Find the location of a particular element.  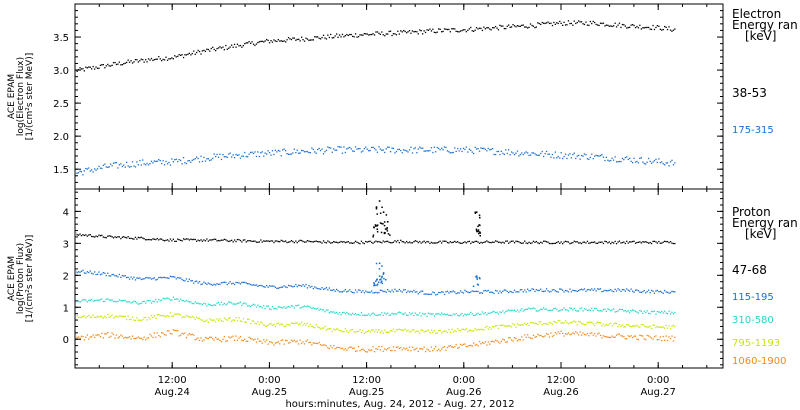

y-axis-label-line: ACE EPAM is located at coordinates (12, 278).